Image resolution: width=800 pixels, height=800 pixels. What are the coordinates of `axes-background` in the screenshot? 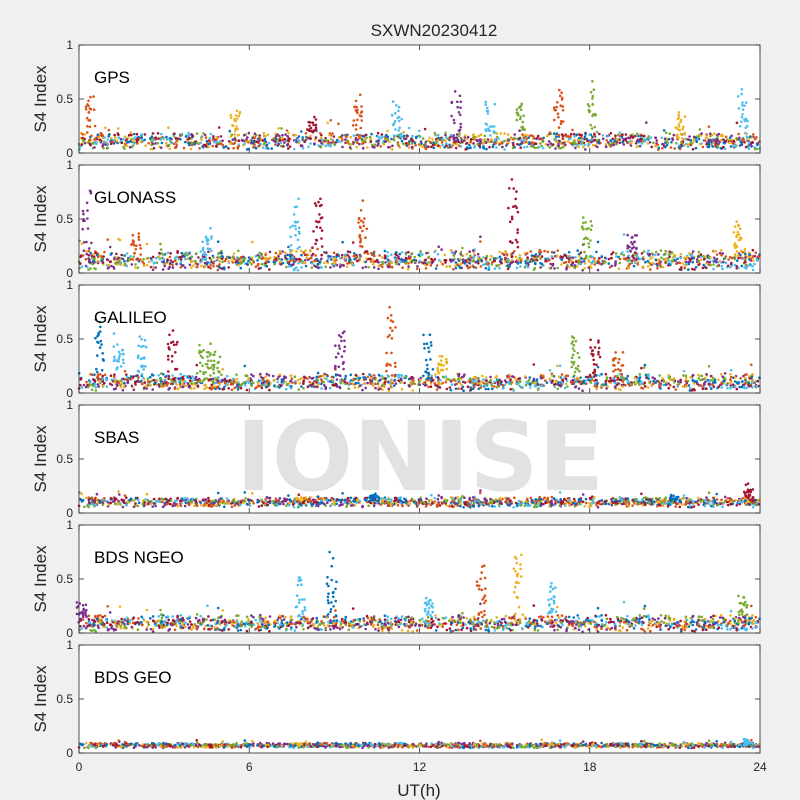 It's located at (419, 339).